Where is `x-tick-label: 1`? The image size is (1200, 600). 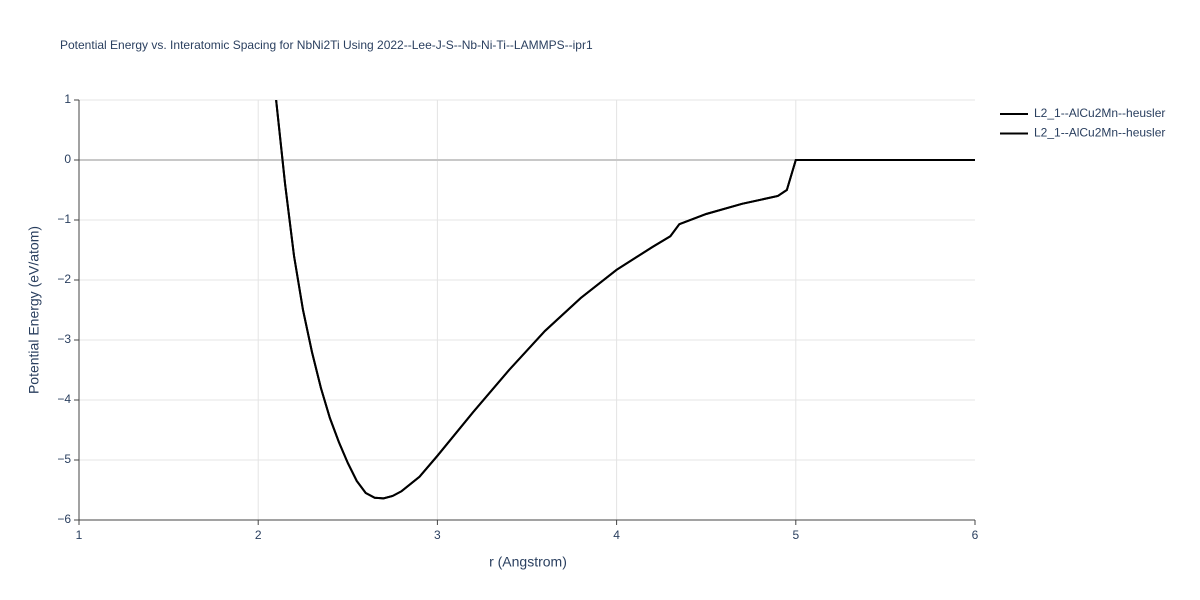 x-tick-label: 1 is located at coordinates (79, 535).